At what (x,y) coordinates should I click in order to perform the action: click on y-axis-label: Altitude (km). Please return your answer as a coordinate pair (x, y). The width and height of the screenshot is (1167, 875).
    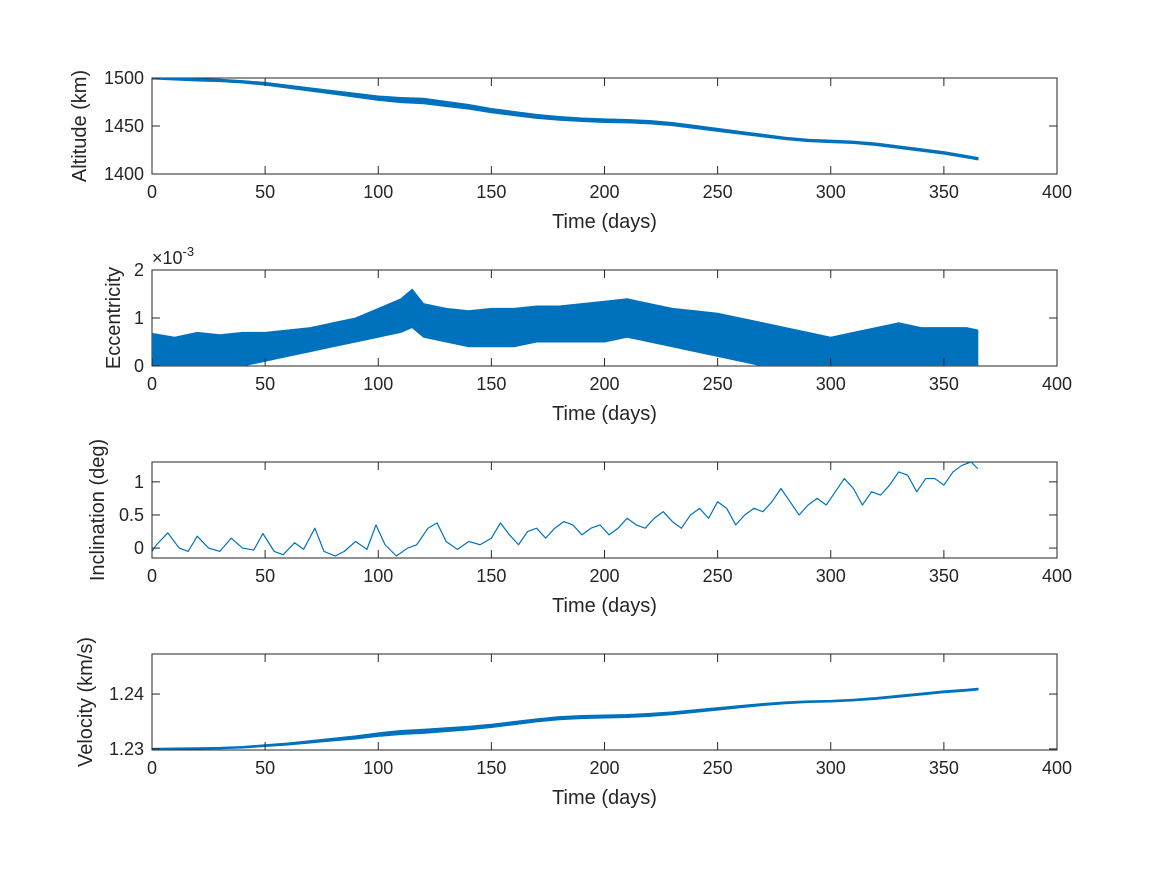
    Looking at the image, I should click on (80, 126).